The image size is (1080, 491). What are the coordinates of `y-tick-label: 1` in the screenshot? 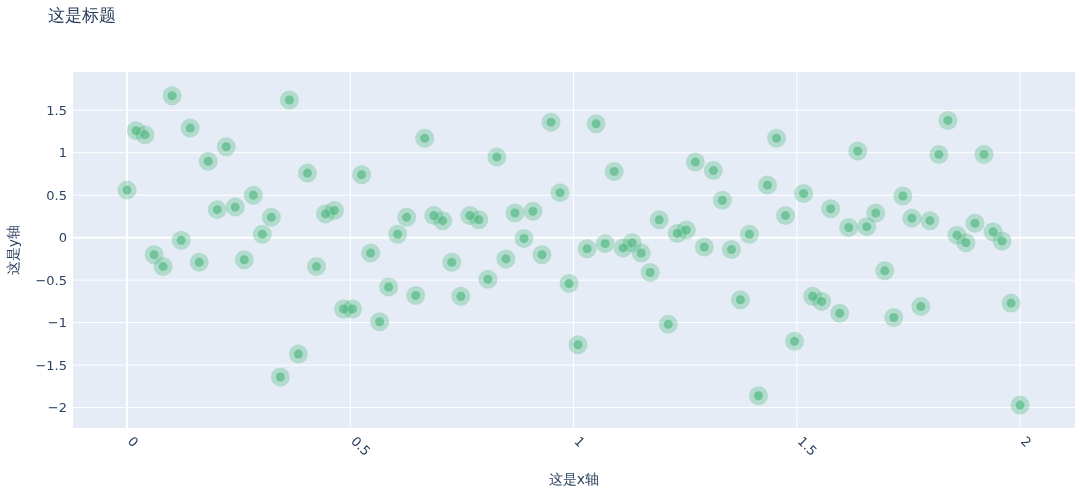 It's located at (62, 153).